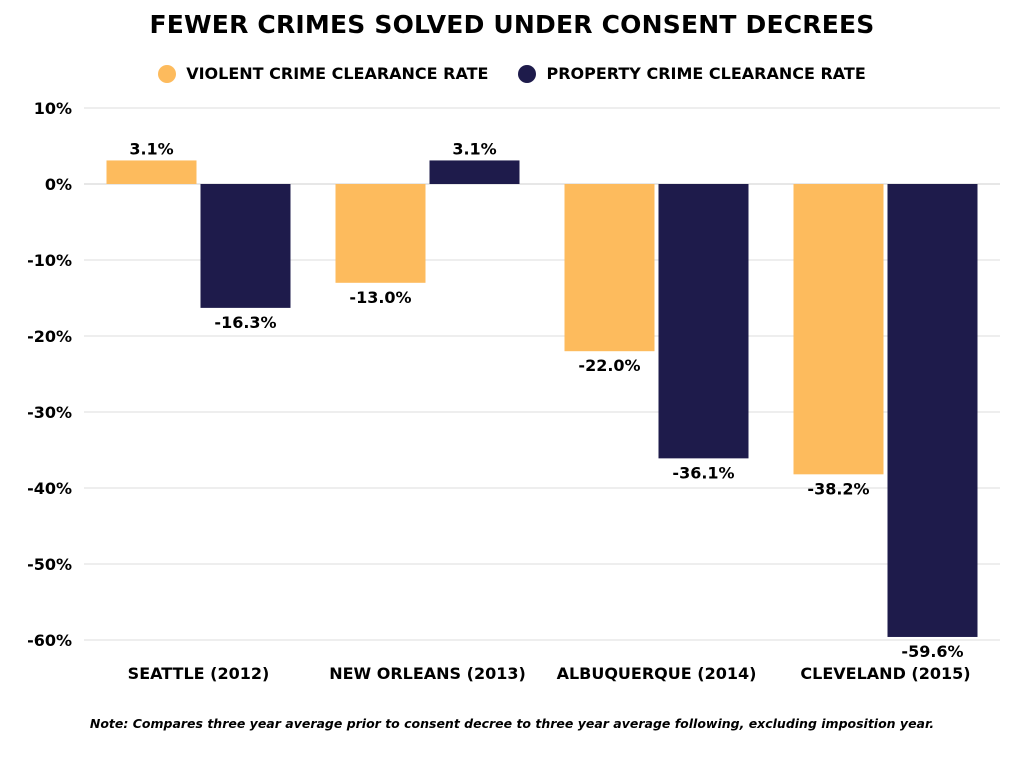 This screenshot has width=1024, height=768. What do you see at coordinates (657, 673) in the screenshot?
I see `x-tick-label: ALBUQUERQUE (2014)` at bounding box center [657, 673].